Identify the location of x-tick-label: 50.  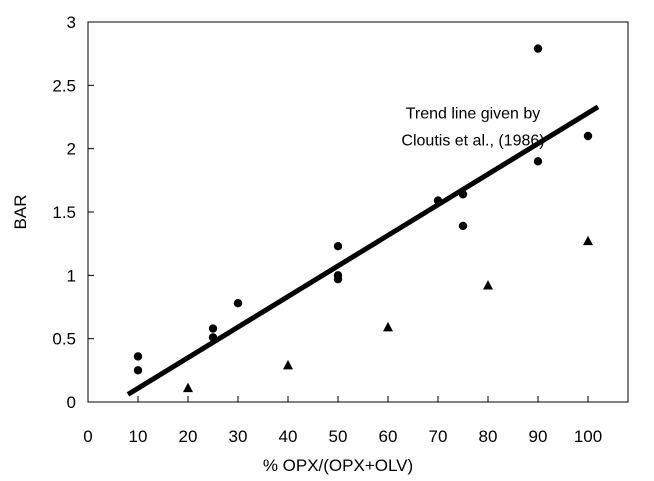
(338, 436).